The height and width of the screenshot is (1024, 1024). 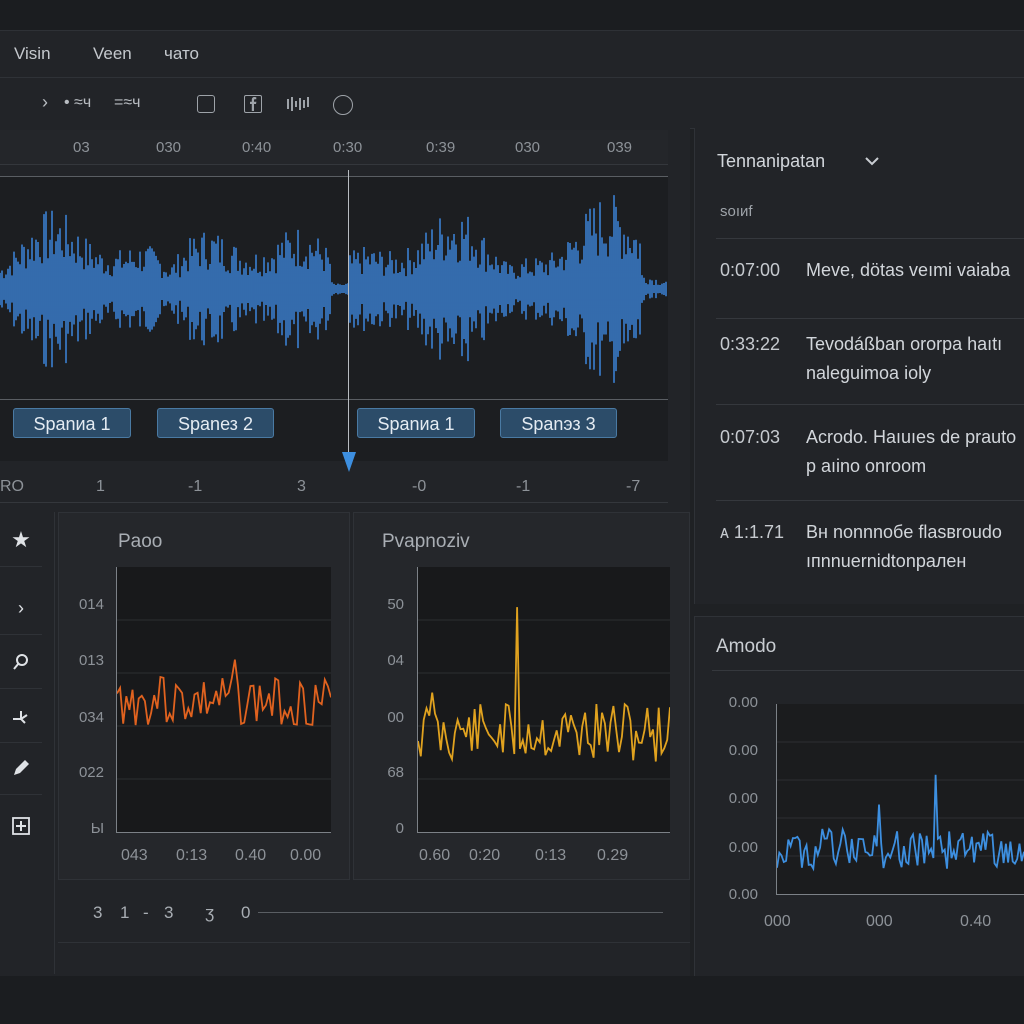 What do you see at coordinates (512, 1000) in the screenshot?
I see `window-footer` at bounding box center [512, 1000].